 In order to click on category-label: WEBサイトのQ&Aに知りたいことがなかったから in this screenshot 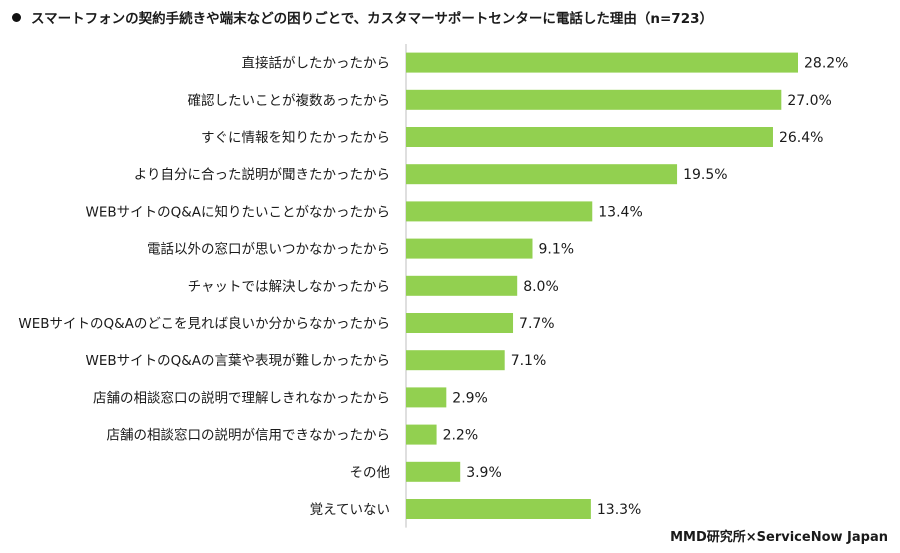, I will do `click(237, 211)`.